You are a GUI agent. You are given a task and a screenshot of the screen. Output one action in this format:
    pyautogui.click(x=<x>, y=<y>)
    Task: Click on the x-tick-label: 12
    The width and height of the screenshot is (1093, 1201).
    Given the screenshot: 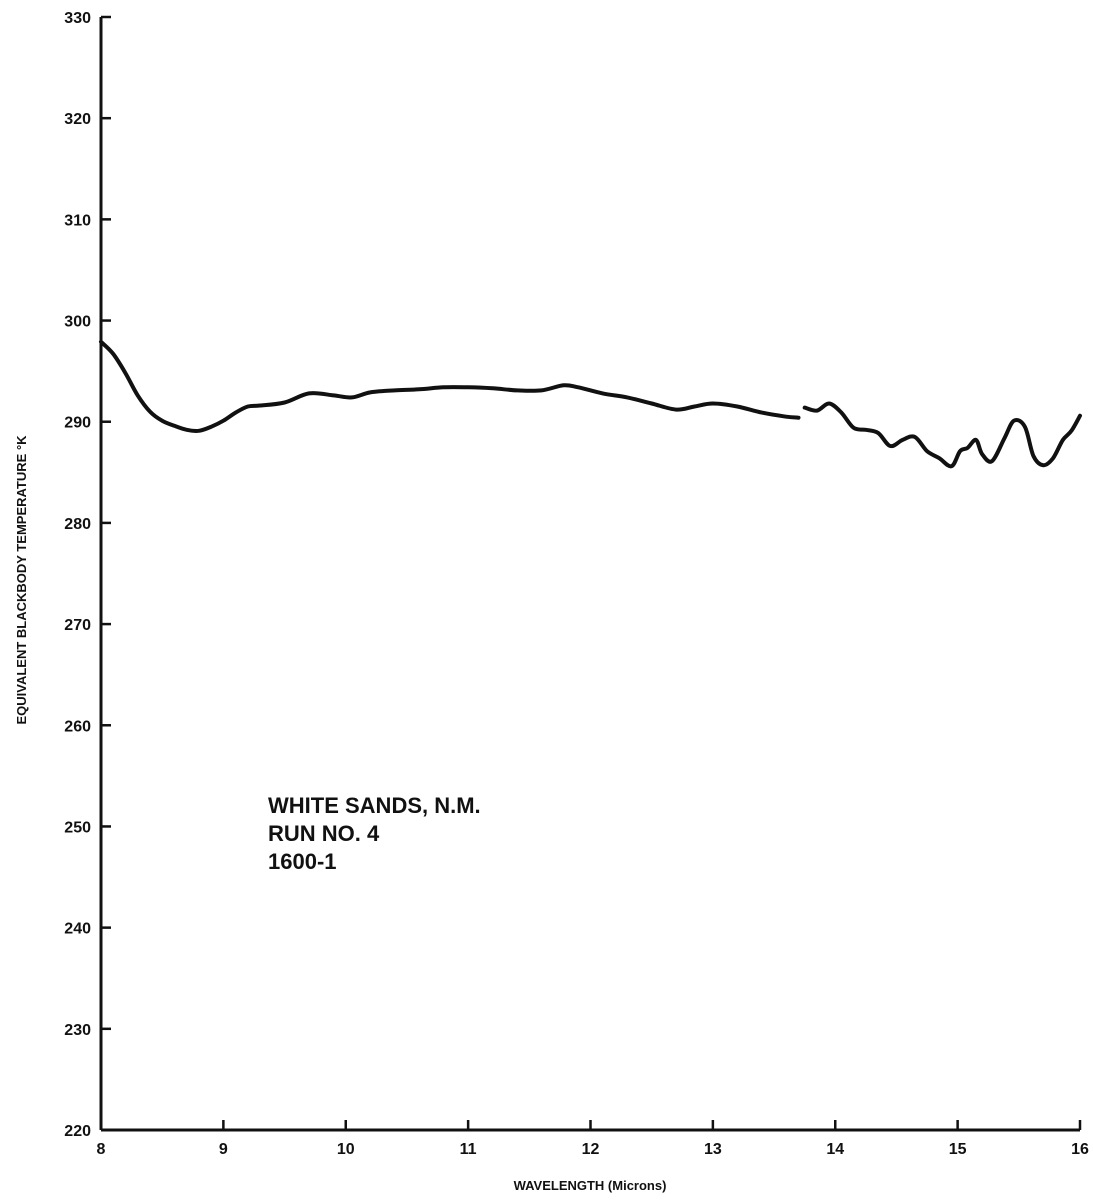 What is the action you would take?
    pyautogui.click(x=591, y=1149)
    